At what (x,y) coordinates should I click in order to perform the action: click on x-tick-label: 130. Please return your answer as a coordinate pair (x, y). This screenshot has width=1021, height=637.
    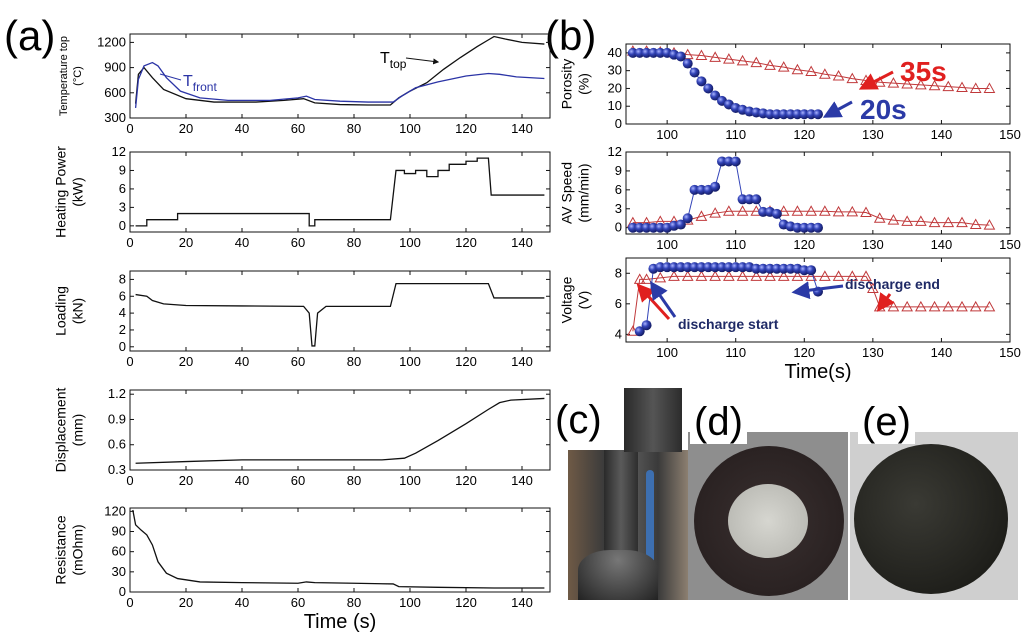
    Looking at the image, I should click on (873, 134).